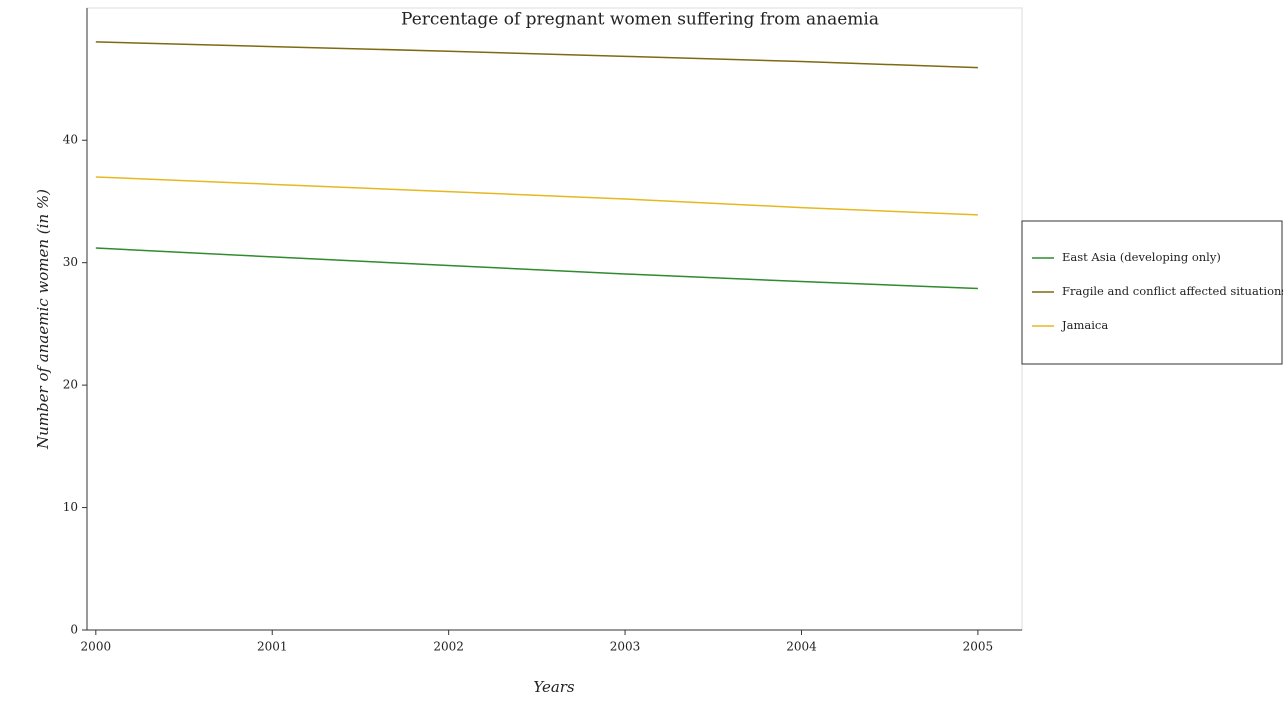  I want to click on x-tick-label: 2000, so click(96, 647).